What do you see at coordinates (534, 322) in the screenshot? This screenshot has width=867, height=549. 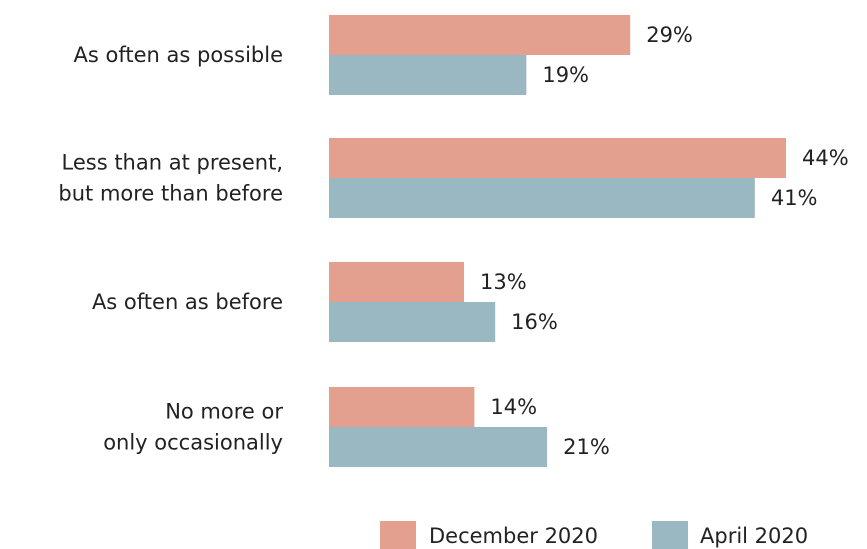 I see `data-label: 16%` at bounding box center [534, 322].